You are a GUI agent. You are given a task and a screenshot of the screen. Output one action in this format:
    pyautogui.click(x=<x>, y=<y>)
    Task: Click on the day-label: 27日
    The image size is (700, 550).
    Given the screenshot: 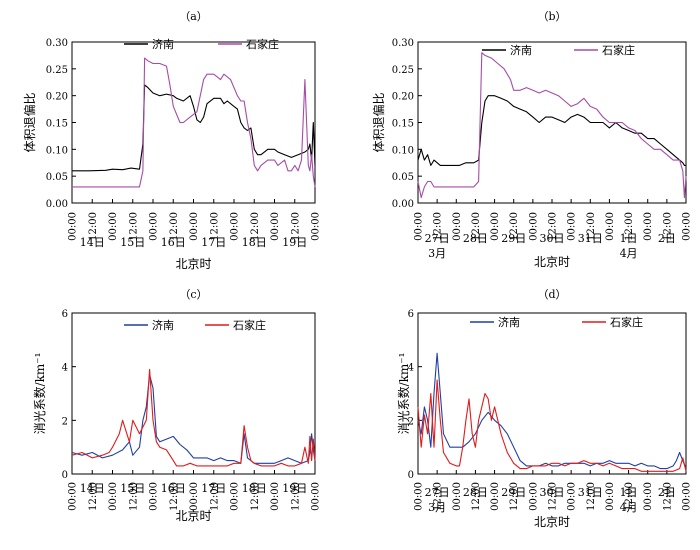 What is the action you would take?
    pyautogui.click(x=437, y=238)
    